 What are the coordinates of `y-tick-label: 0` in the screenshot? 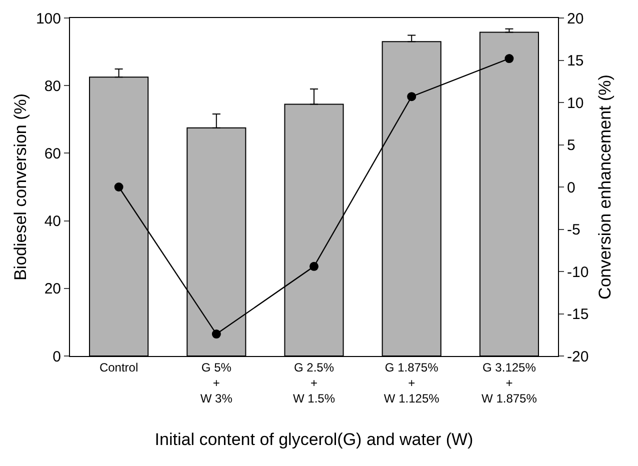 It's located at (56, 357).